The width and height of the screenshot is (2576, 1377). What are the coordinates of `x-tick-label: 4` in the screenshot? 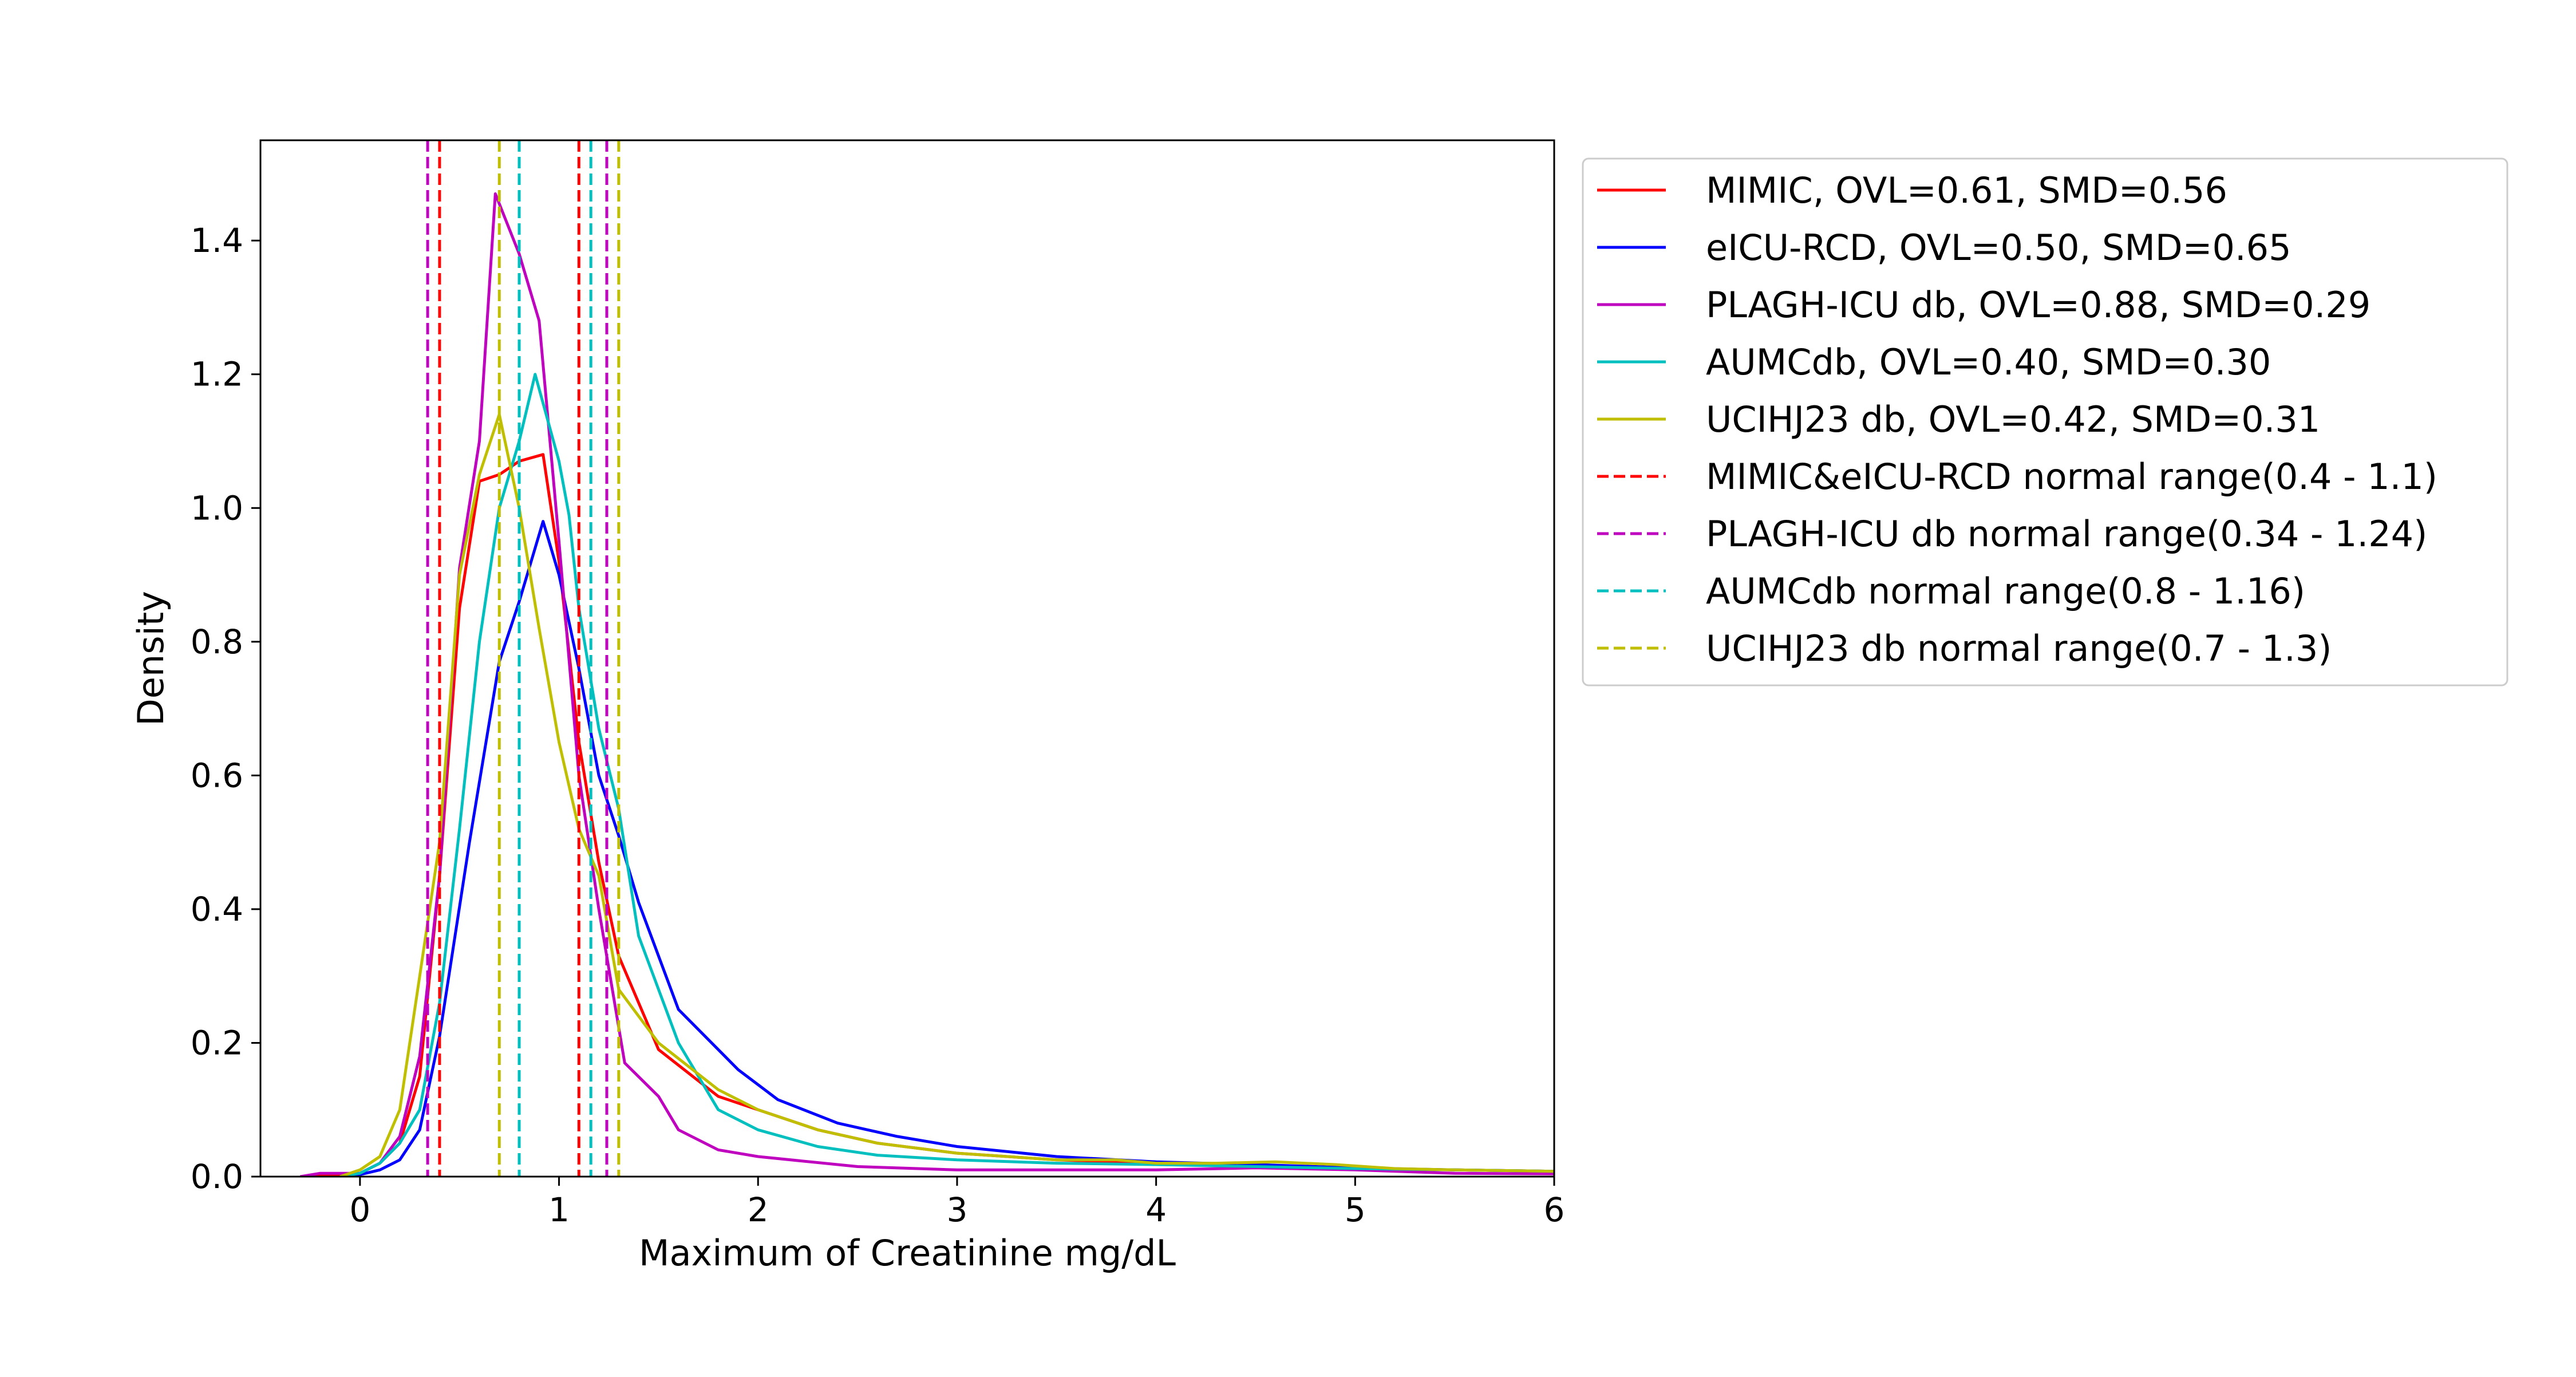 It's located at (1156, 1209).